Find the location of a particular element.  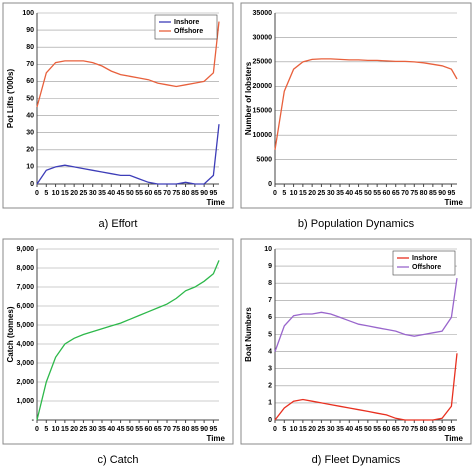

y-tick-label: 70 is located at coordinates (30, 64).